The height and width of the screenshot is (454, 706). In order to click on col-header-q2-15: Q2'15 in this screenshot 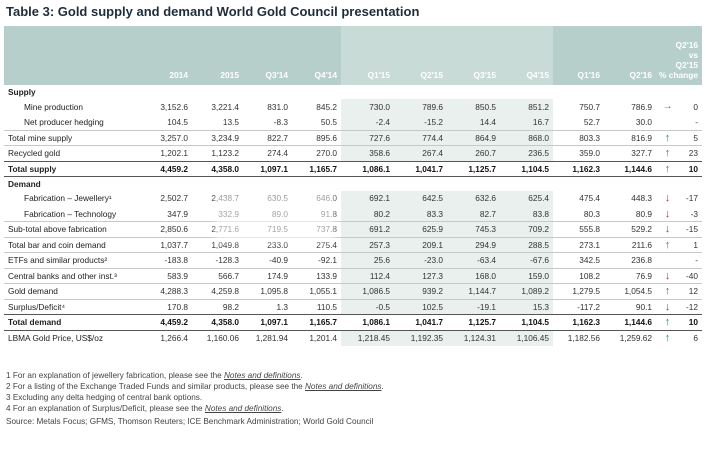, I will do `click(420, 55)`.